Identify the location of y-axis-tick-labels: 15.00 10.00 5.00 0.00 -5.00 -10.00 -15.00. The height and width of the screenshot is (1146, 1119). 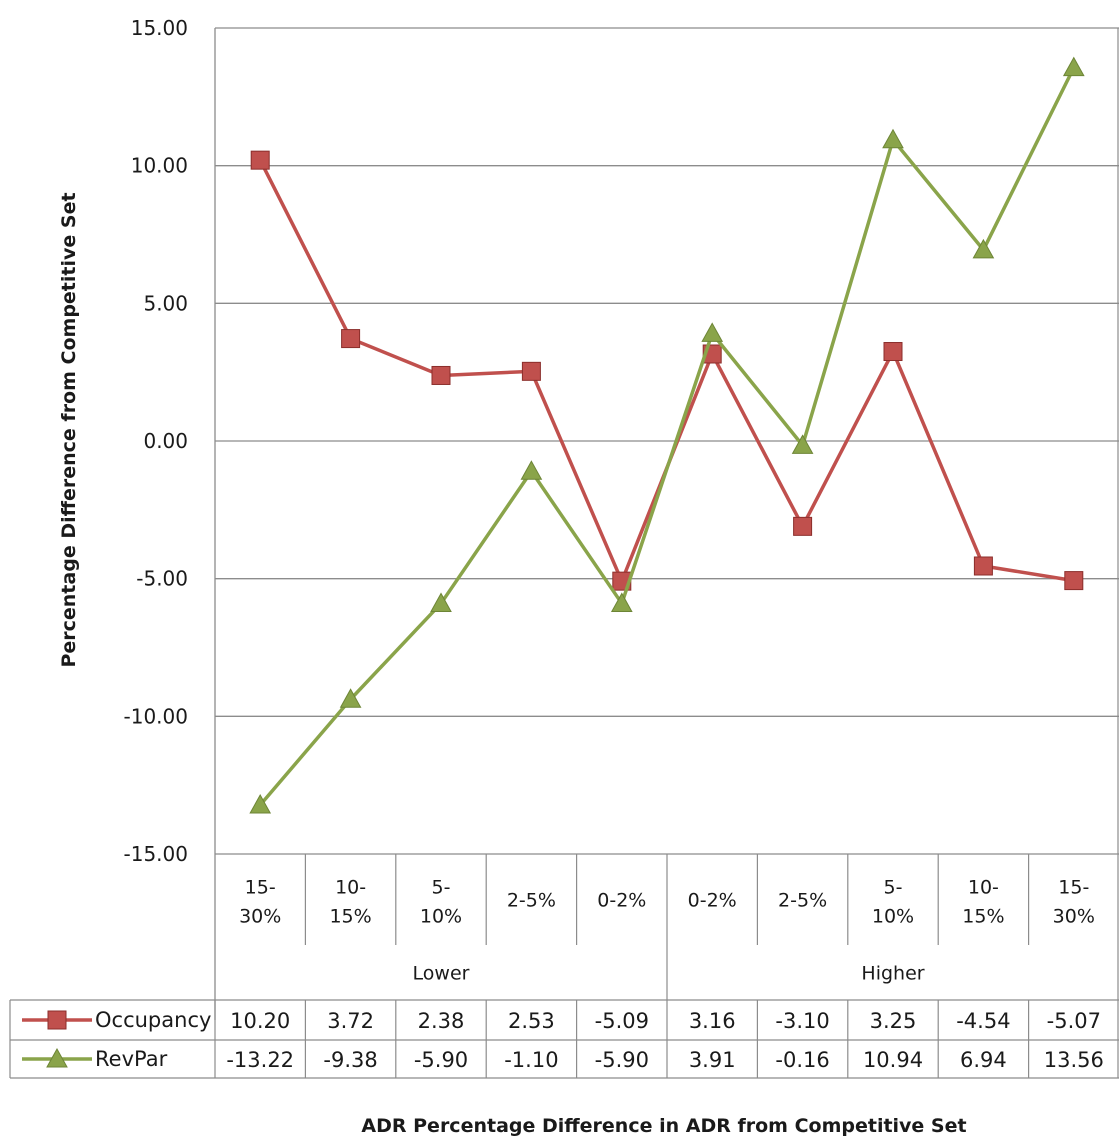
(156, 441).